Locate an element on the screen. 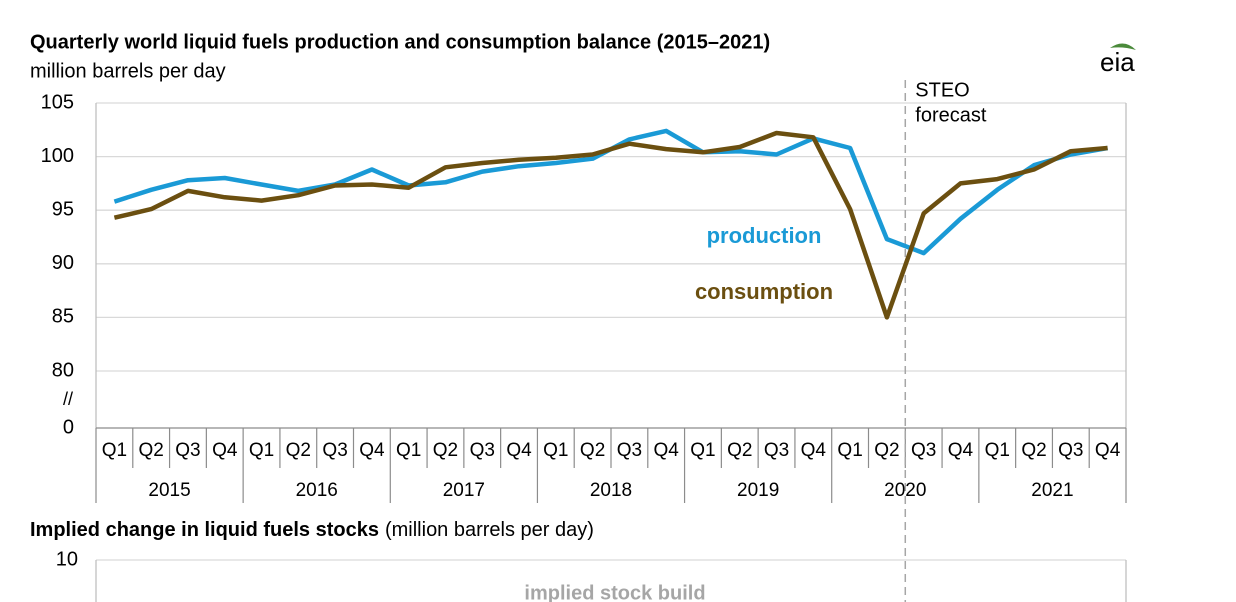 Image resolution: width=1236 pixels, height=602 pixels. logo: eia is located at coordinates (1117, 62).